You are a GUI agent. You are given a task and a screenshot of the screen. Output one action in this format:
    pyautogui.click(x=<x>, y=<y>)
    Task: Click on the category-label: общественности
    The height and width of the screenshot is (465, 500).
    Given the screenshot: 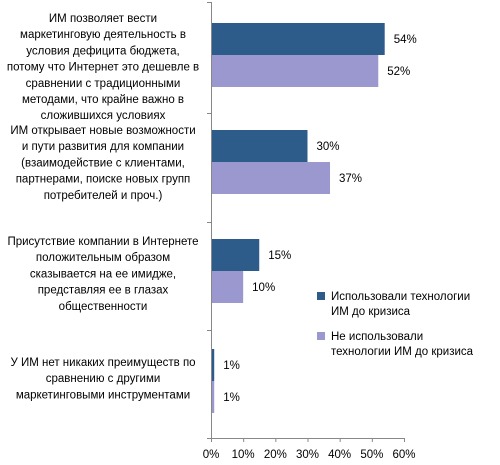 What is the action you would take?
    pyautogui.click(x=103, y=307)
    